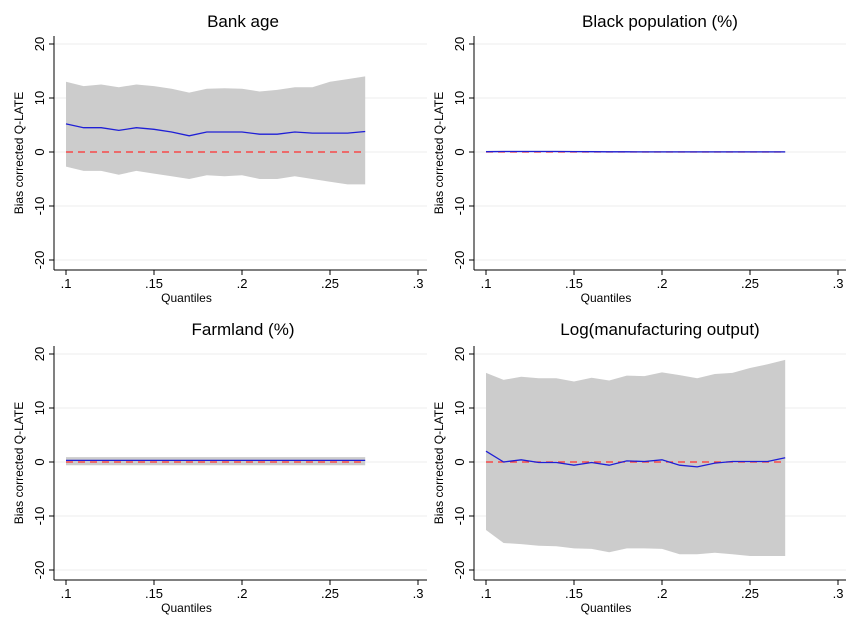 The image size is (846, 619). Describe the element at coordinates (659, 329) in the screenshot. I see `panel-title: Log(manufacturing output)` at that location.